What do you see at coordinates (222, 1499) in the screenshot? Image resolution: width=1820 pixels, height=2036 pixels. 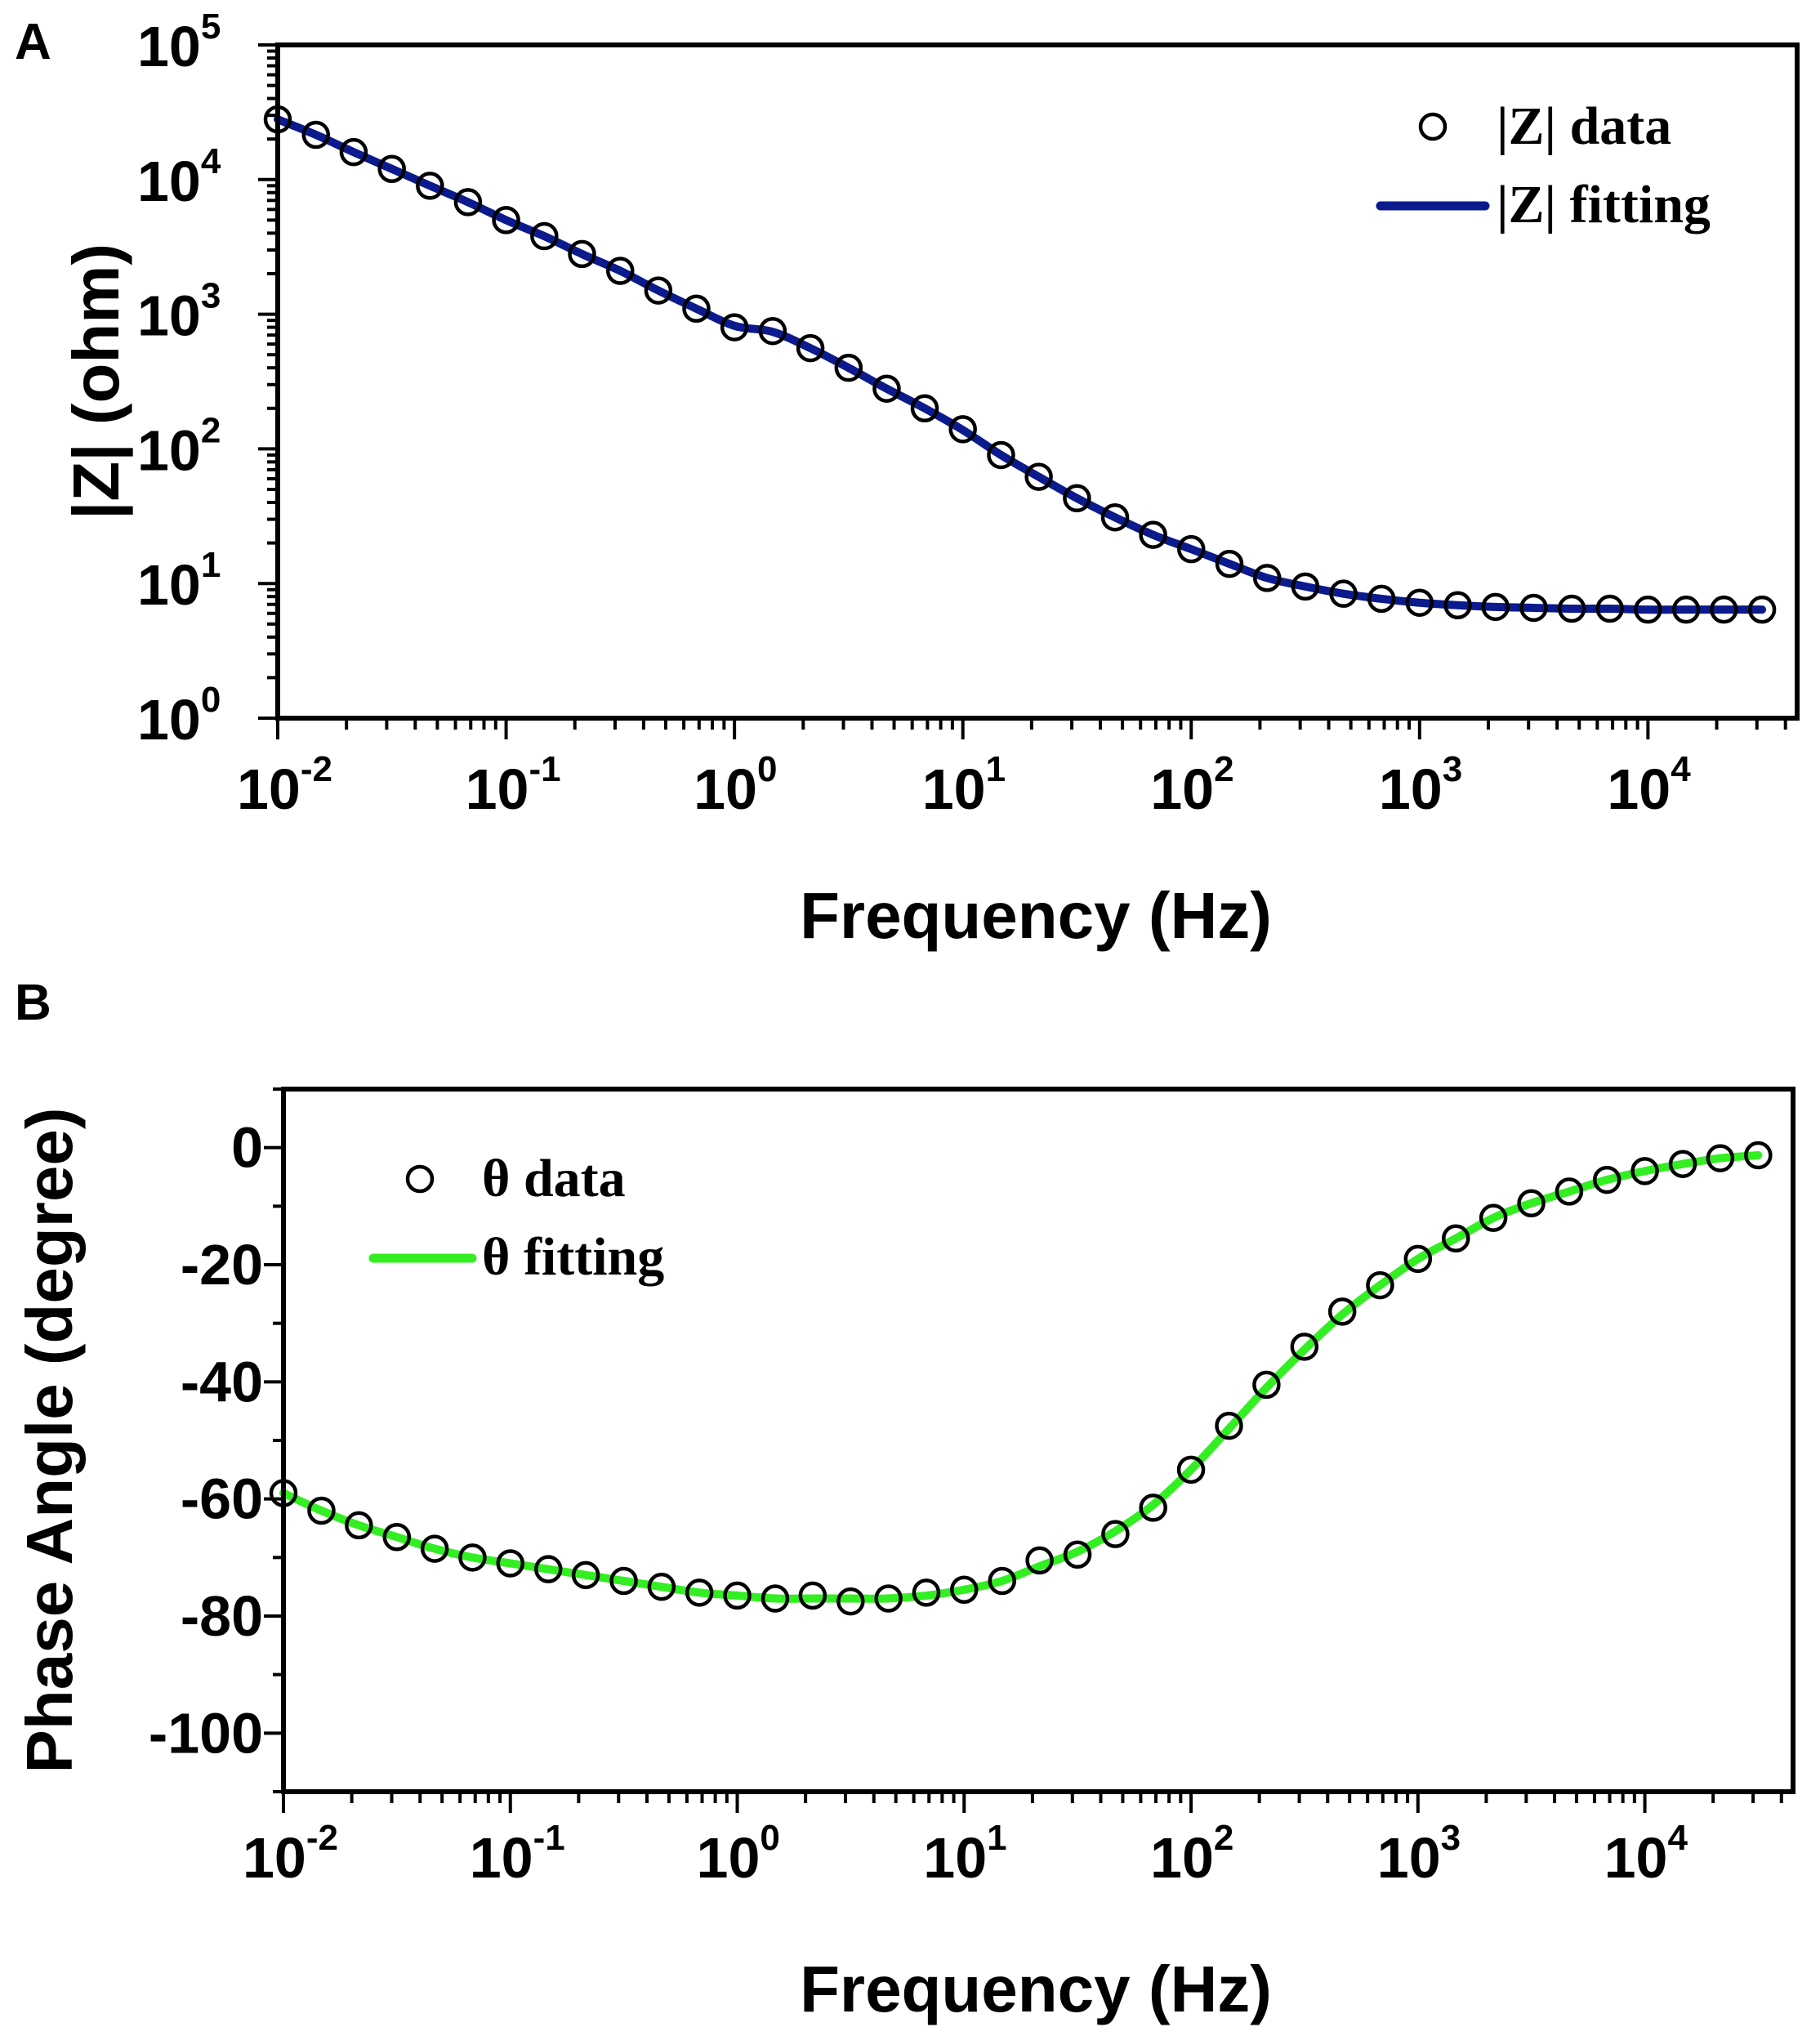 I see `panel-b-y-tick-label: -60` at bounding box center [222, 1499].